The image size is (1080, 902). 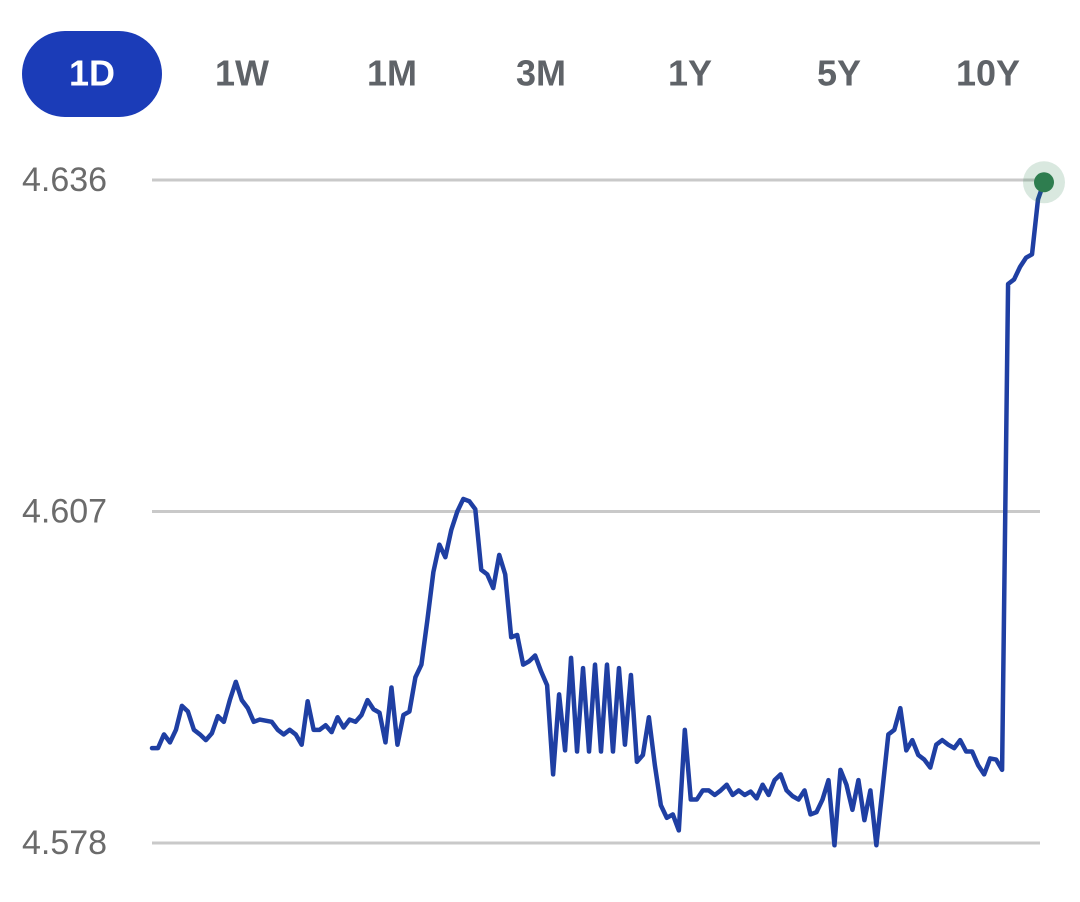 What do you see at coordinates (1044, 182) in the screenshot?
I see `end-marker` at bounding box center [1044, 182].